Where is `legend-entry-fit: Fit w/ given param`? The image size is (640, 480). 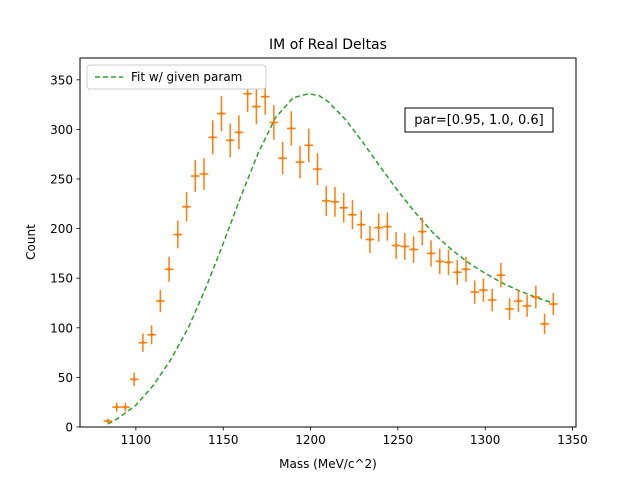
legend-entry-fit: Fit w/ given param is located at coordinates (186, 77).